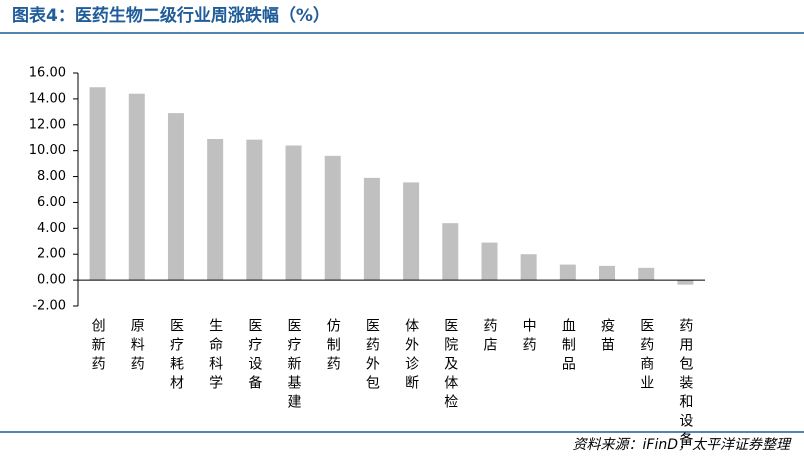  What do you see at coordinates (171, 15) in the screenshot?
I see `chart-title: 图表4：医药生物二级行业周涨跌幅（%）` at bounding box center [171, 15].